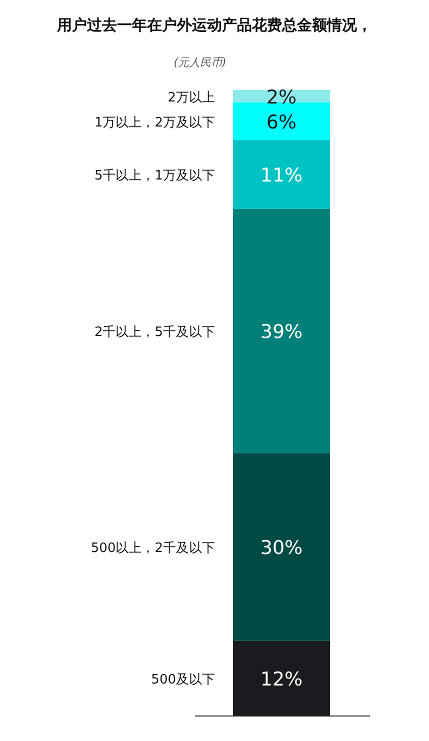  What do you see at coordinates (200, 62) in the screenshot?
I see `chart-subtitle: (元人民币)` at bounding box center [200, 62].